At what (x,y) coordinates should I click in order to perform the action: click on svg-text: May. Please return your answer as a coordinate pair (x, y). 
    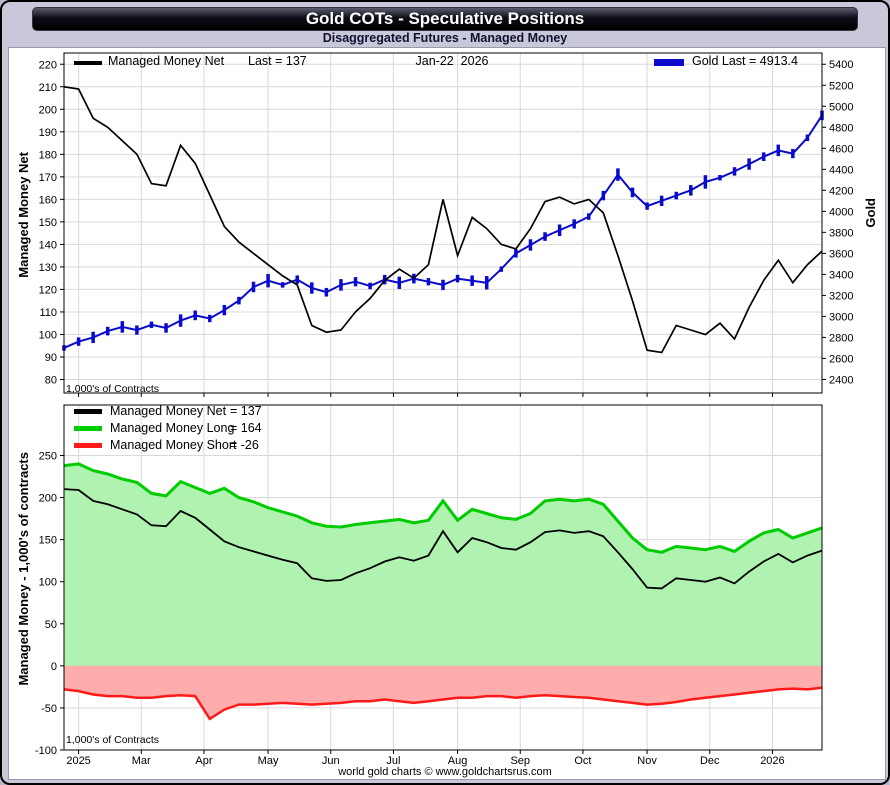
    Looking at the image, I should click on (268, 761).